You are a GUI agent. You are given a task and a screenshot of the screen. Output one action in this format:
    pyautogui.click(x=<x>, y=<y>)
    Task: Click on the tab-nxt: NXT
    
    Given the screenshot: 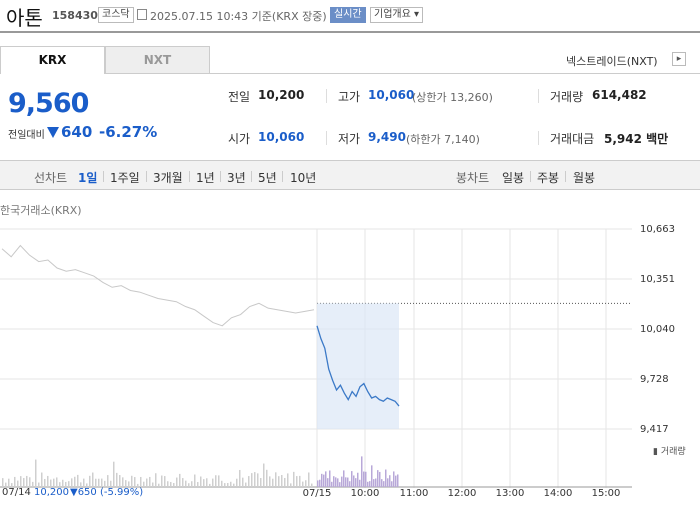 What is the action you would take?
    pyautogui.click(x=157, y=60)
    